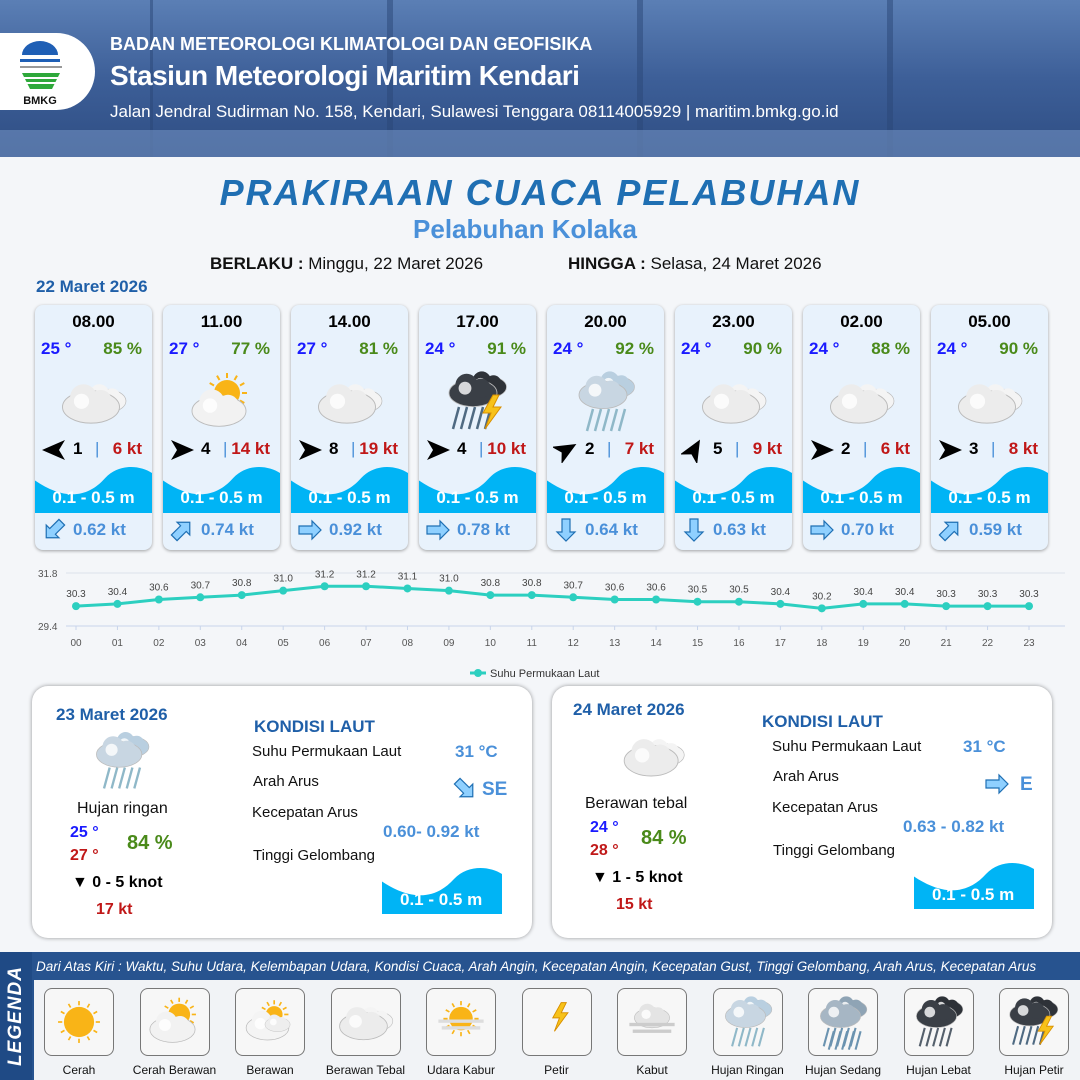 This screenshot has width=1080, height=1080. What do you see at coordinates (988, 594) in the screenshot?
I see `data-label: 30.3` at bounding box center [988, 594].